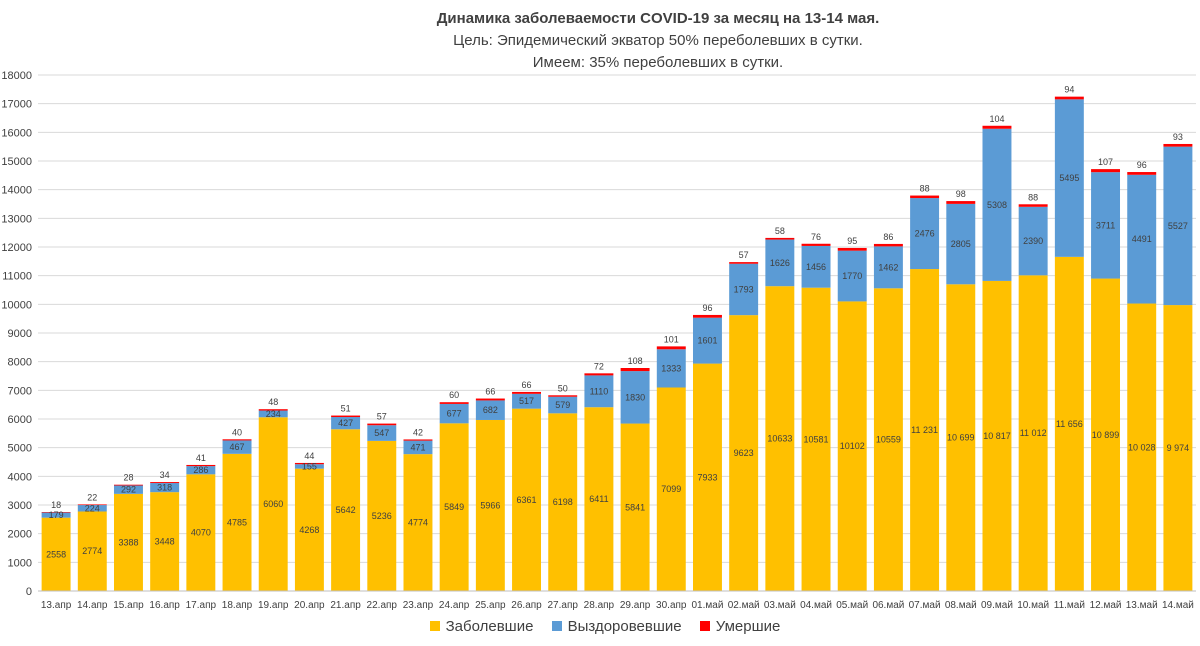 This screenshot has height=646, width=1200. Describe the element at coordinates (744, 289) in the screenshot. I see `data-label-recovered: 1793` at that location.